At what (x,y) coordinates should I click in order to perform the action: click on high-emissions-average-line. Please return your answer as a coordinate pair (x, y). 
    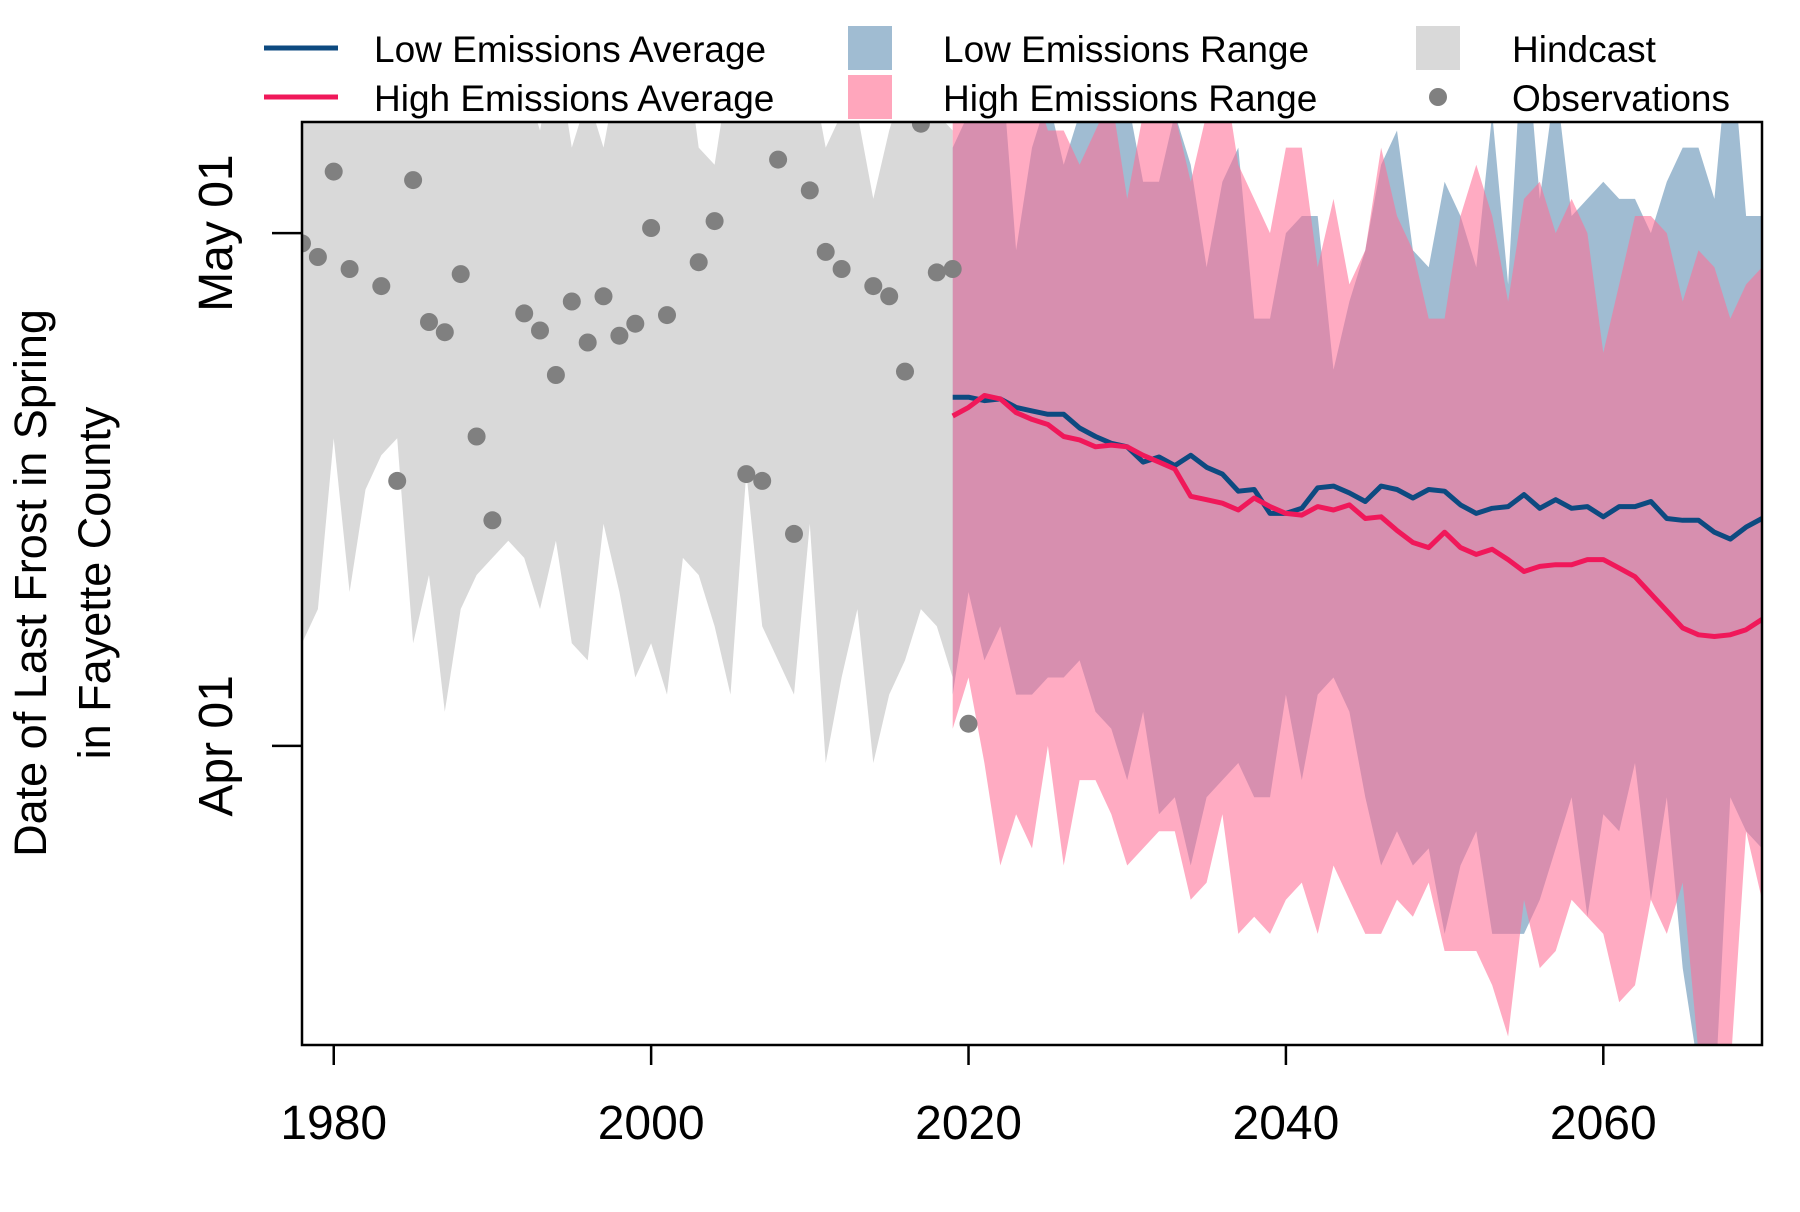
    Looking at the image, I should click on (1356, 516).